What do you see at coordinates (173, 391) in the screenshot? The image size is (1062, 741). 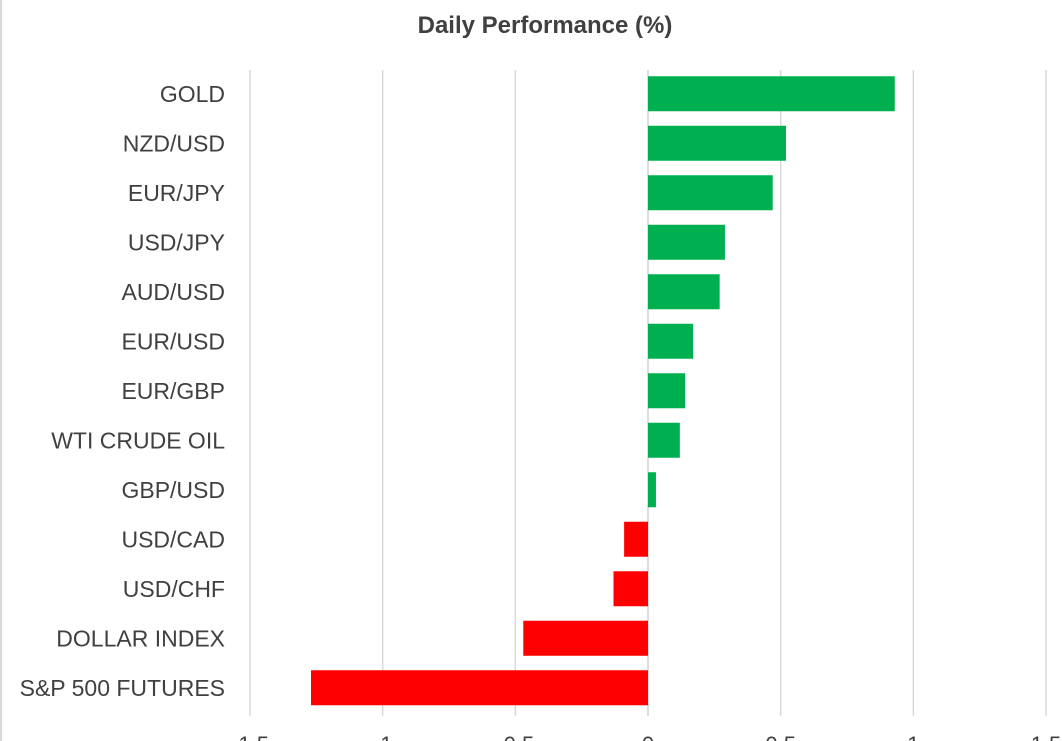 I see `category-label: EUR/GBP` at bounding box center [173, 391].